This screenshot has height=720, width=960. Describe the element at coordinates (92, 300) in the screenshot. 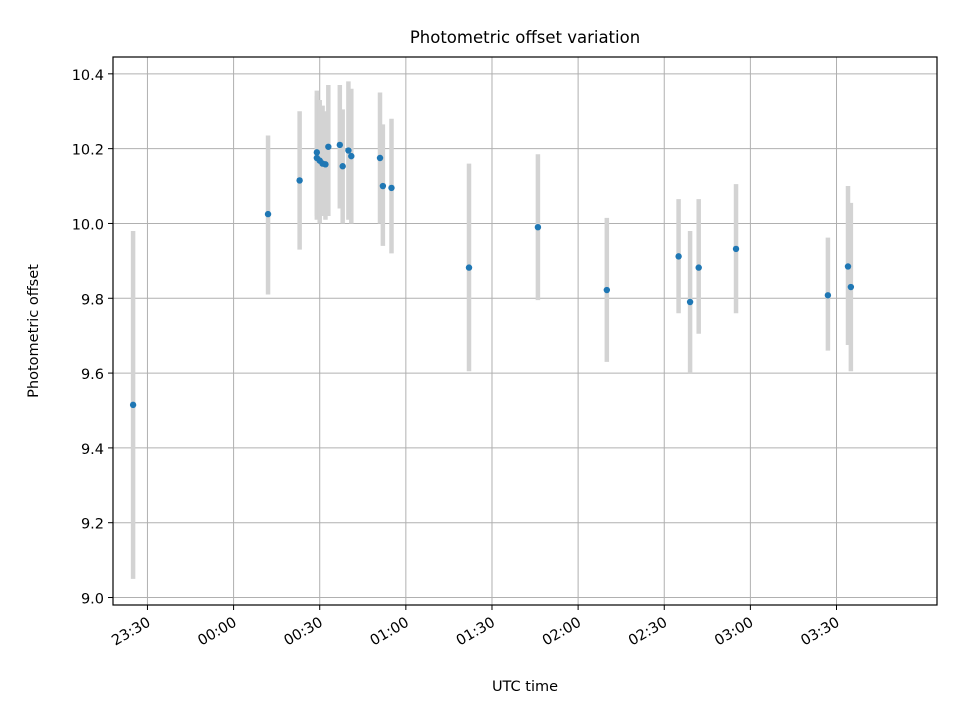

I see `y-tick-label: 9.8` at that location.